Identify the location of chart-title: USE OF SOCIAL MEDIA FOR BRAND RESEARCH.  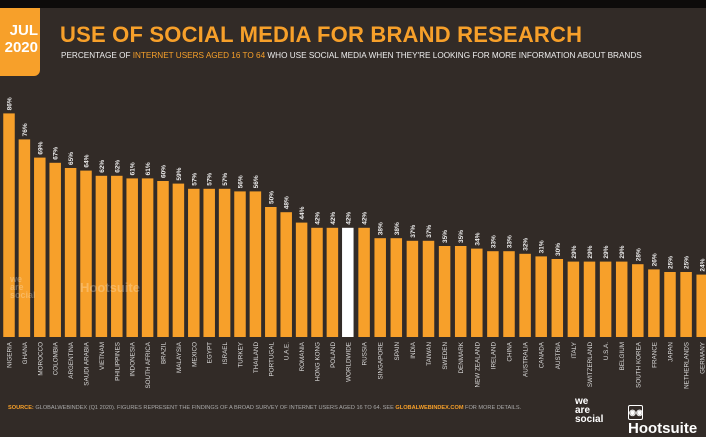
(321, 34).